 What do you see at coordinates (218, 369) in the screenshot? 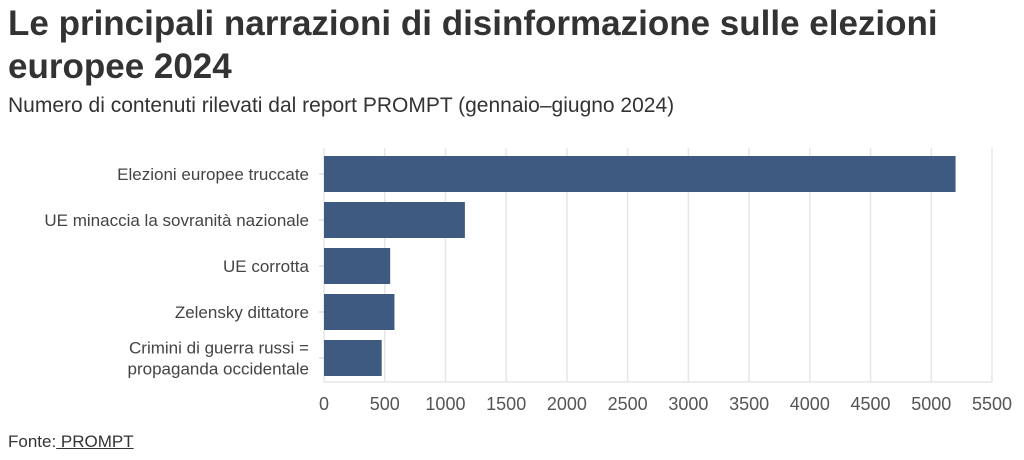
I see `y-category-label: propaganda occidentale` at bounding box center [218, 369].